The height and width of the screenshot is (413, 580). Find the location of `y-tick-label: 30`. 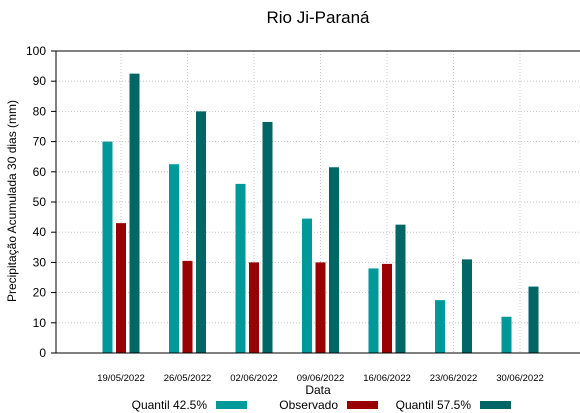

y-tick-label: 30 is located at coordinates (40, 262).